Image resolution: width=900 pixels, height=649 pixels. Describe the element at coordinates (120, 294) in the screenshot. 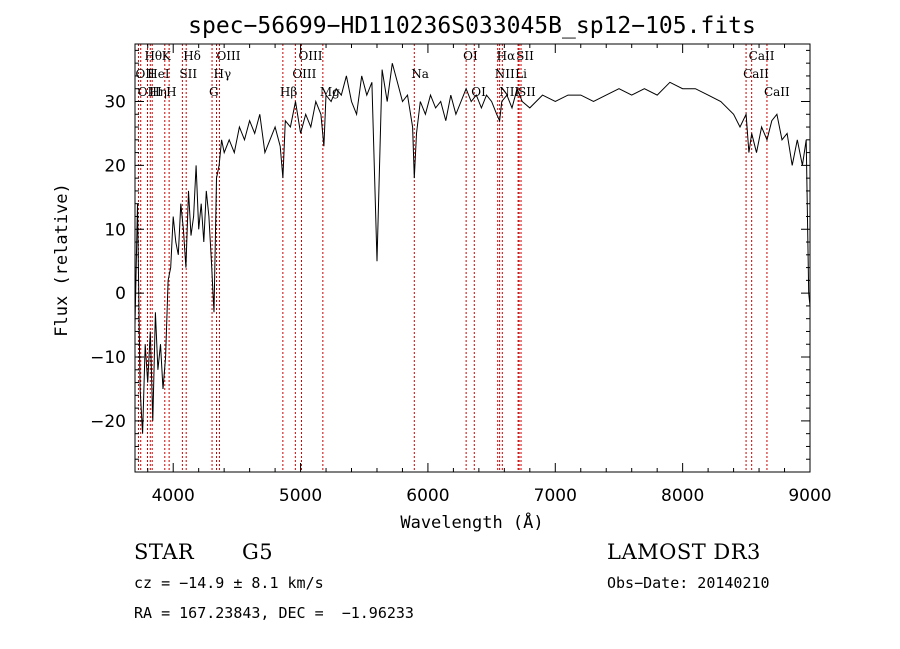

I see `y-tick-label: 0` at that location.